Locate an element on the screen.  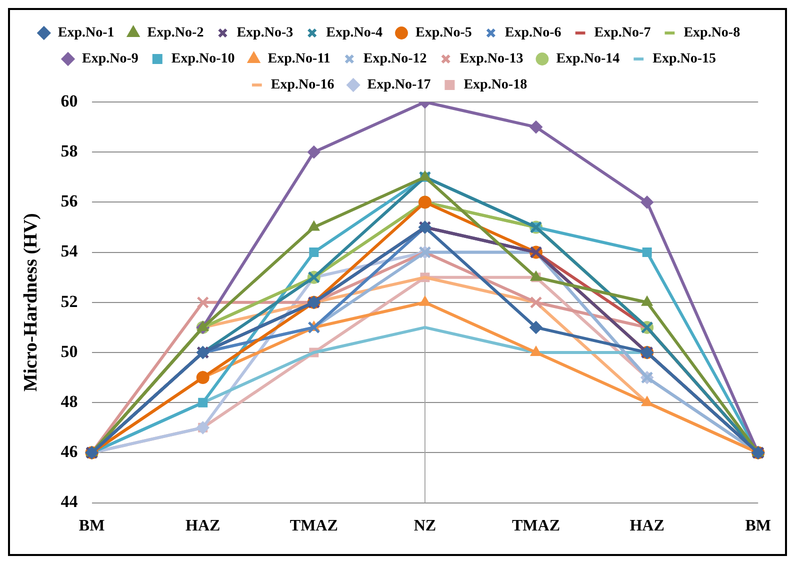
legend-label: Exp.No-4 is located at coordinates (354, 33).